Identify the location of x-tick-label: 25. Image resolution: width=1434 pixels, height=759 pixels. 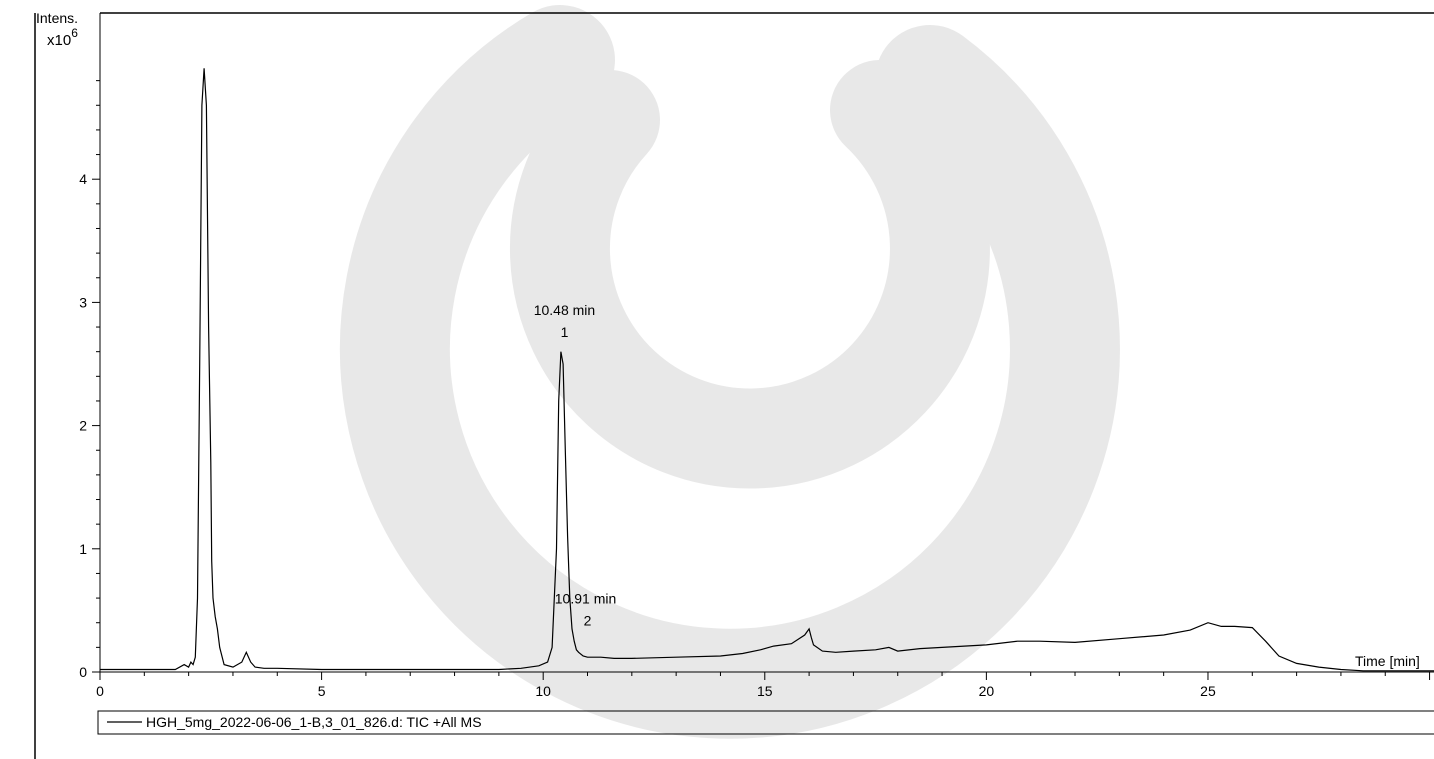
(1208, 691).